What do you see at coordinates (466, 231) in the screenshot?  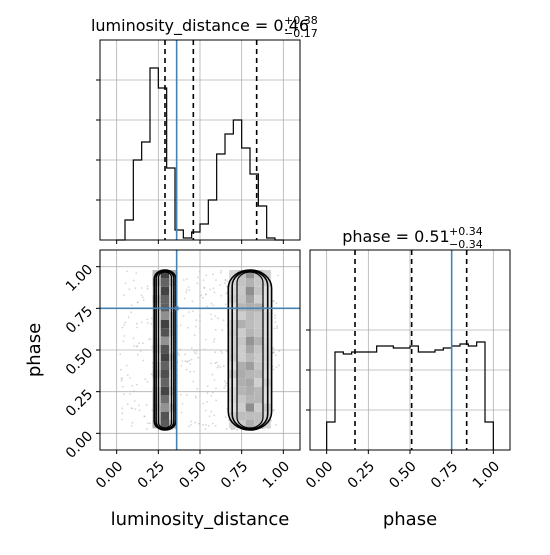 I see `phase-title-plus: +0.34` at bounding box center [466, 231].